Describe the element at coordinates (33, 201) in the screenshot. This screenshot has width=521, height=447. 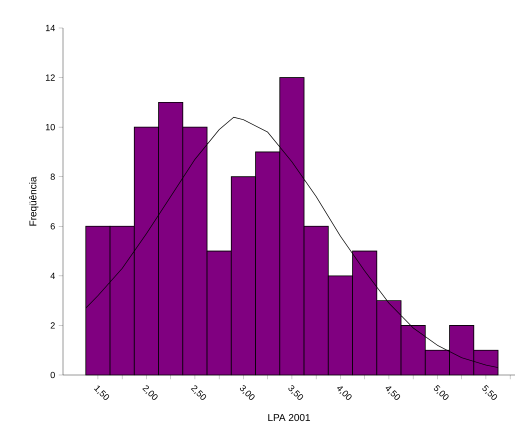
I see `y-axis-title: Freqüência` at that location.